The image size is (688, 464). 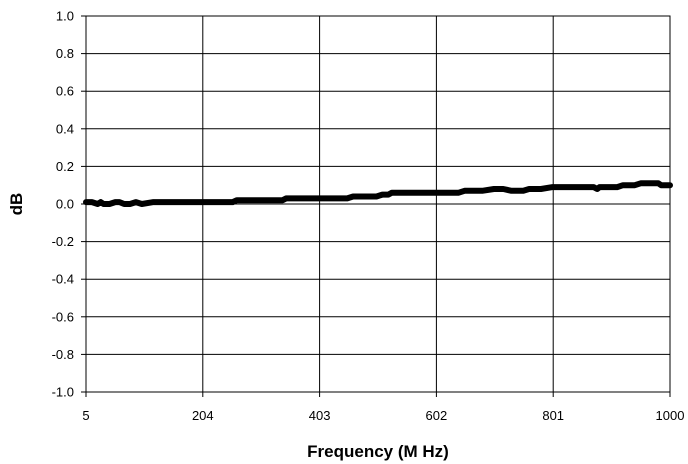 What do you see at coordinates (16, 204) in the screenshot?
I see `y-axis-title: dB` at bounding box center [16, 204].